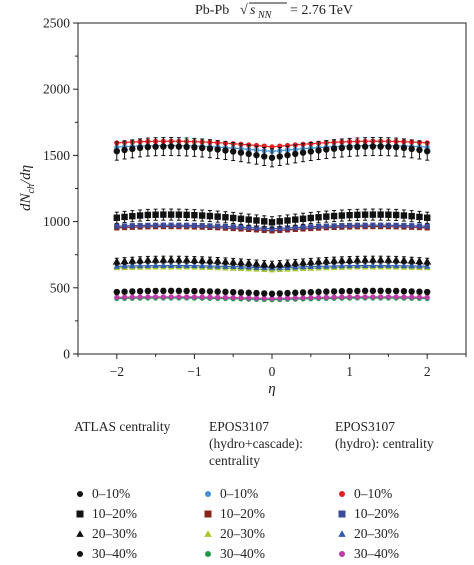  Describe the element at coordinates (208, 494) in the screenshot. I see `legend-circle-marker-icon` at that location.